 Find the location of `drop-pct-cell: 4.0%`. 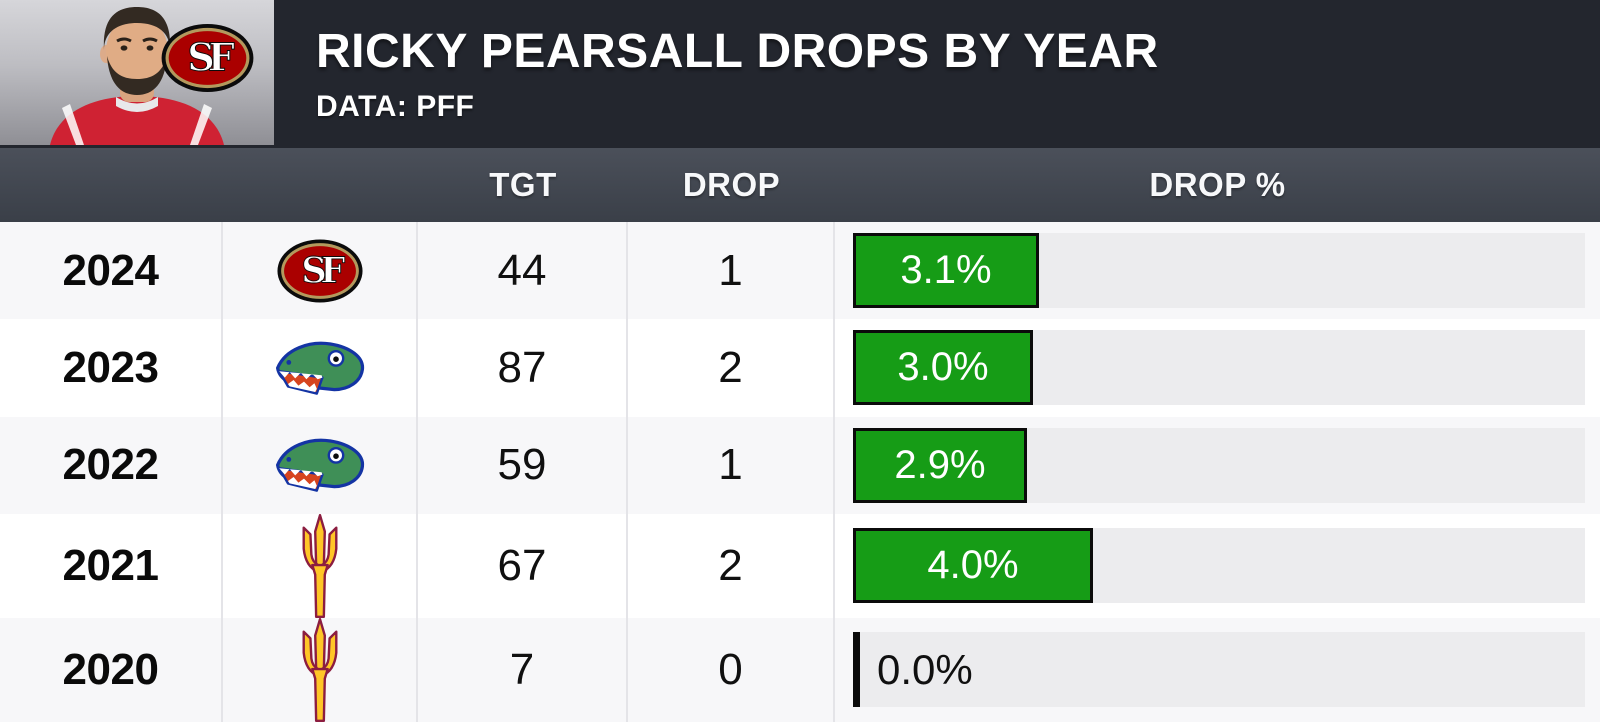

drop-pct-cell: 4.0% is located at coordinates (1217, 566).